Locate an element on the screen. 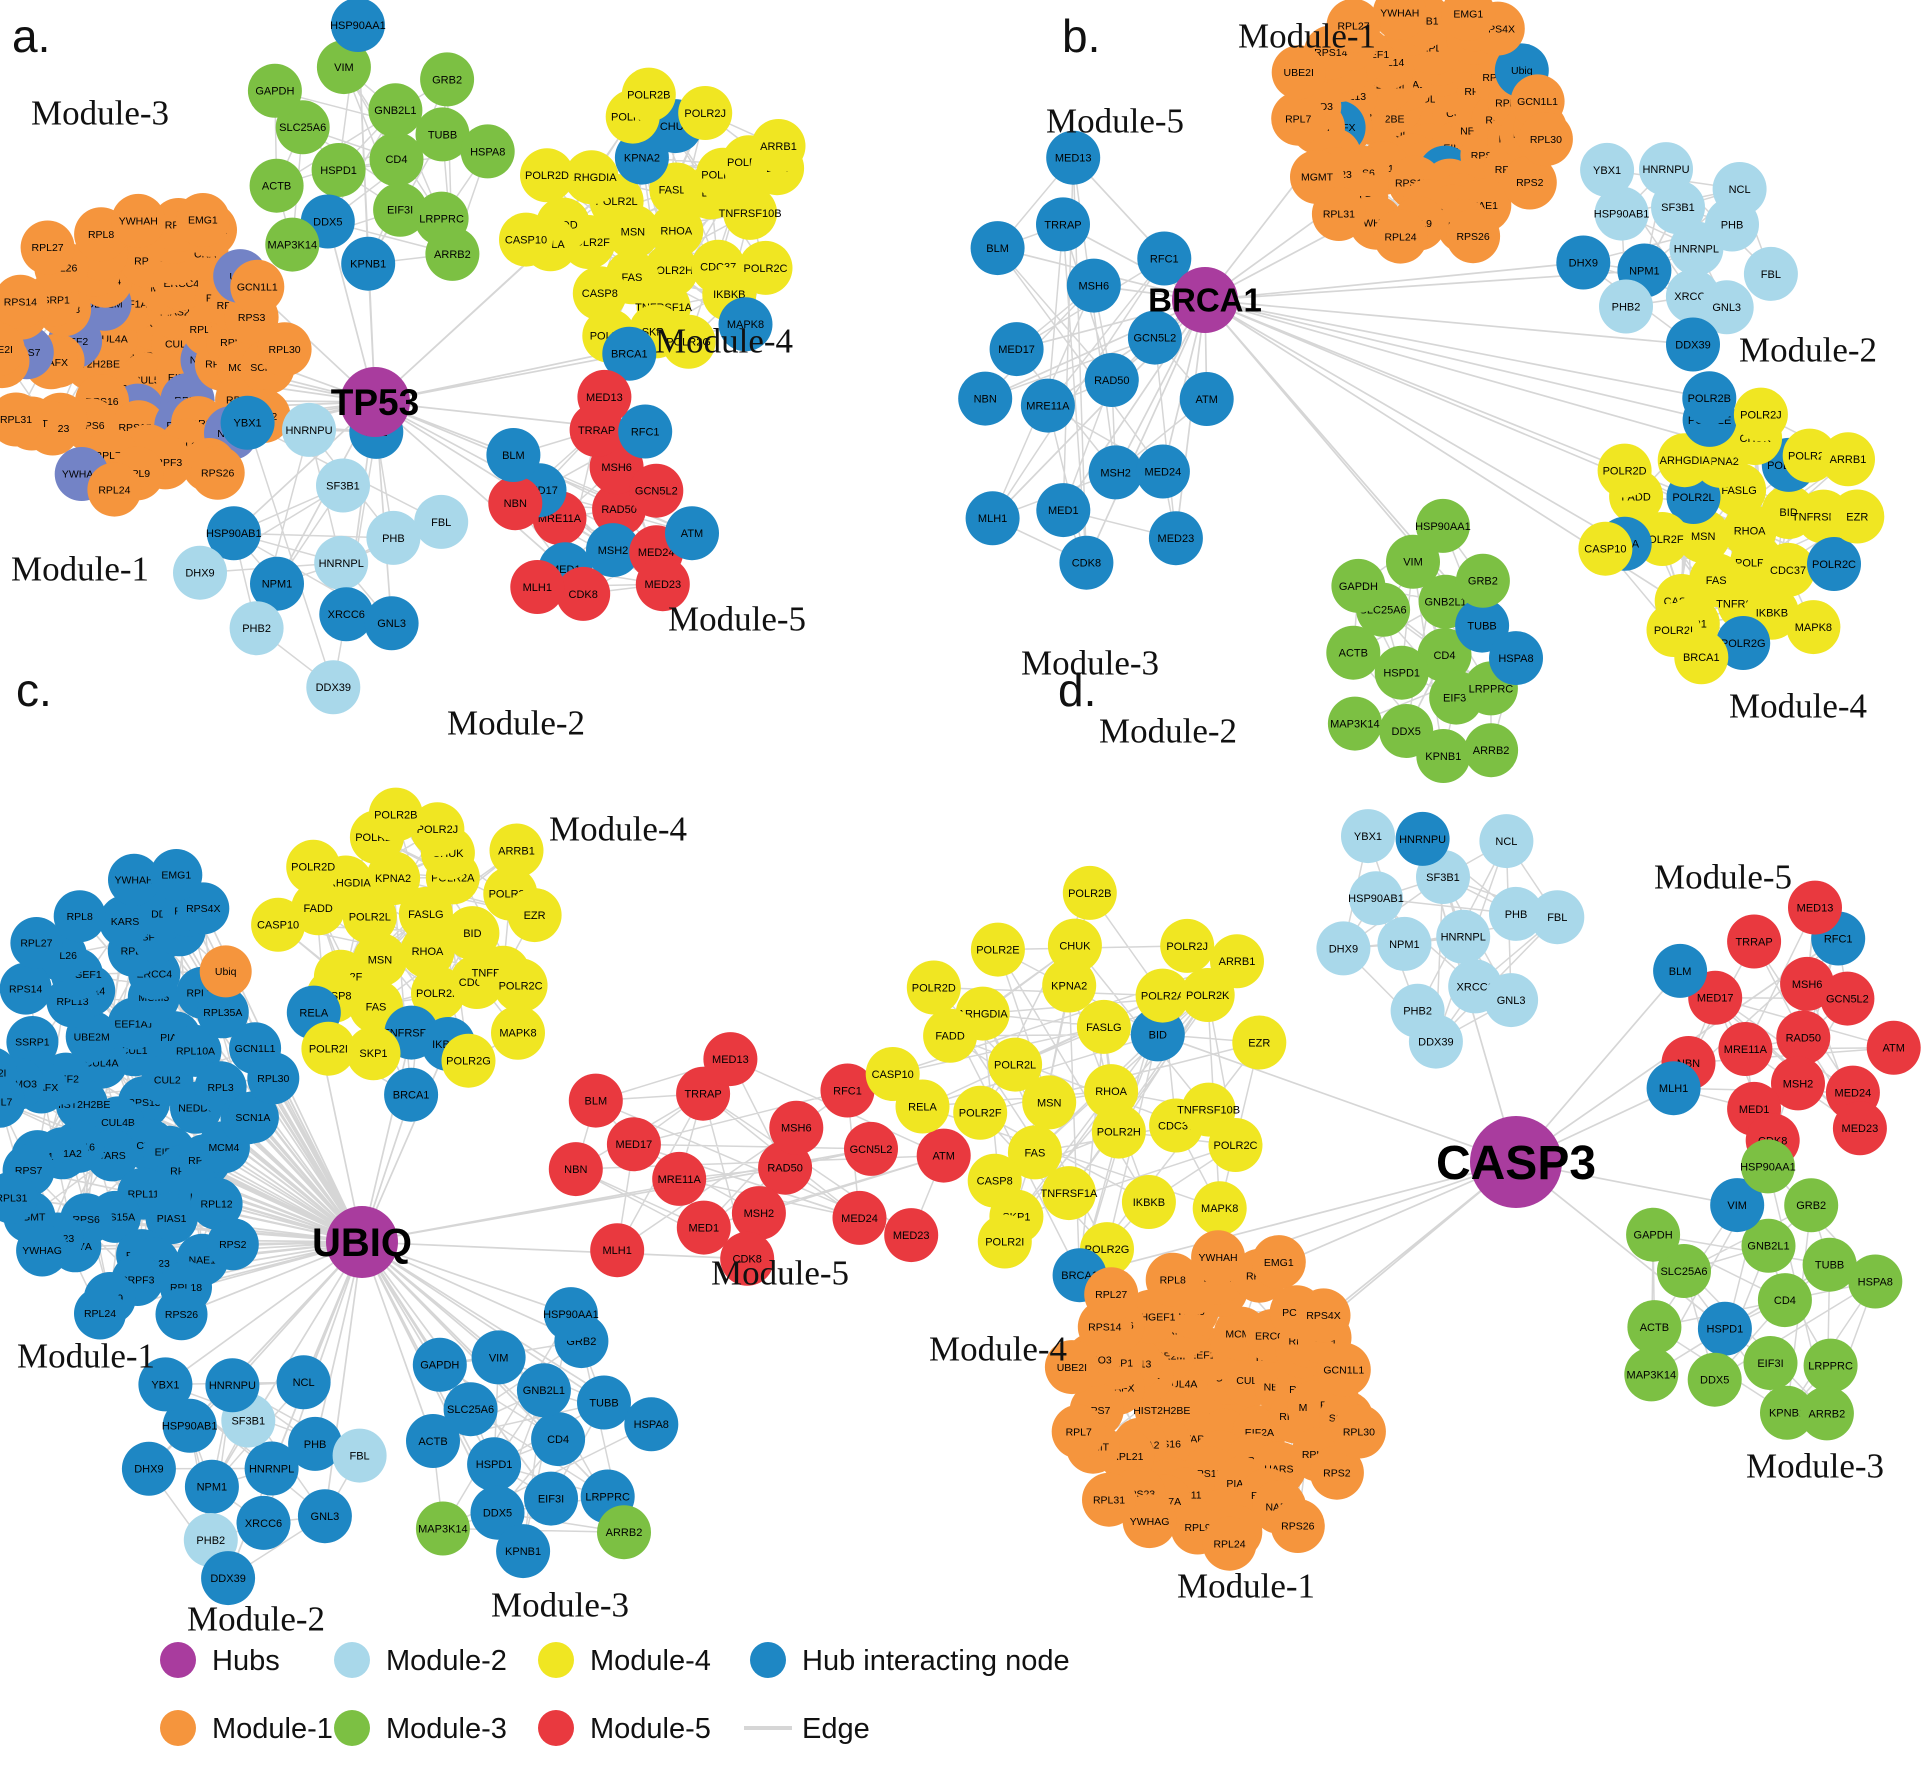  node-label-a-SLC25A6: SLC25A6 is located at coordinates (302, 128).